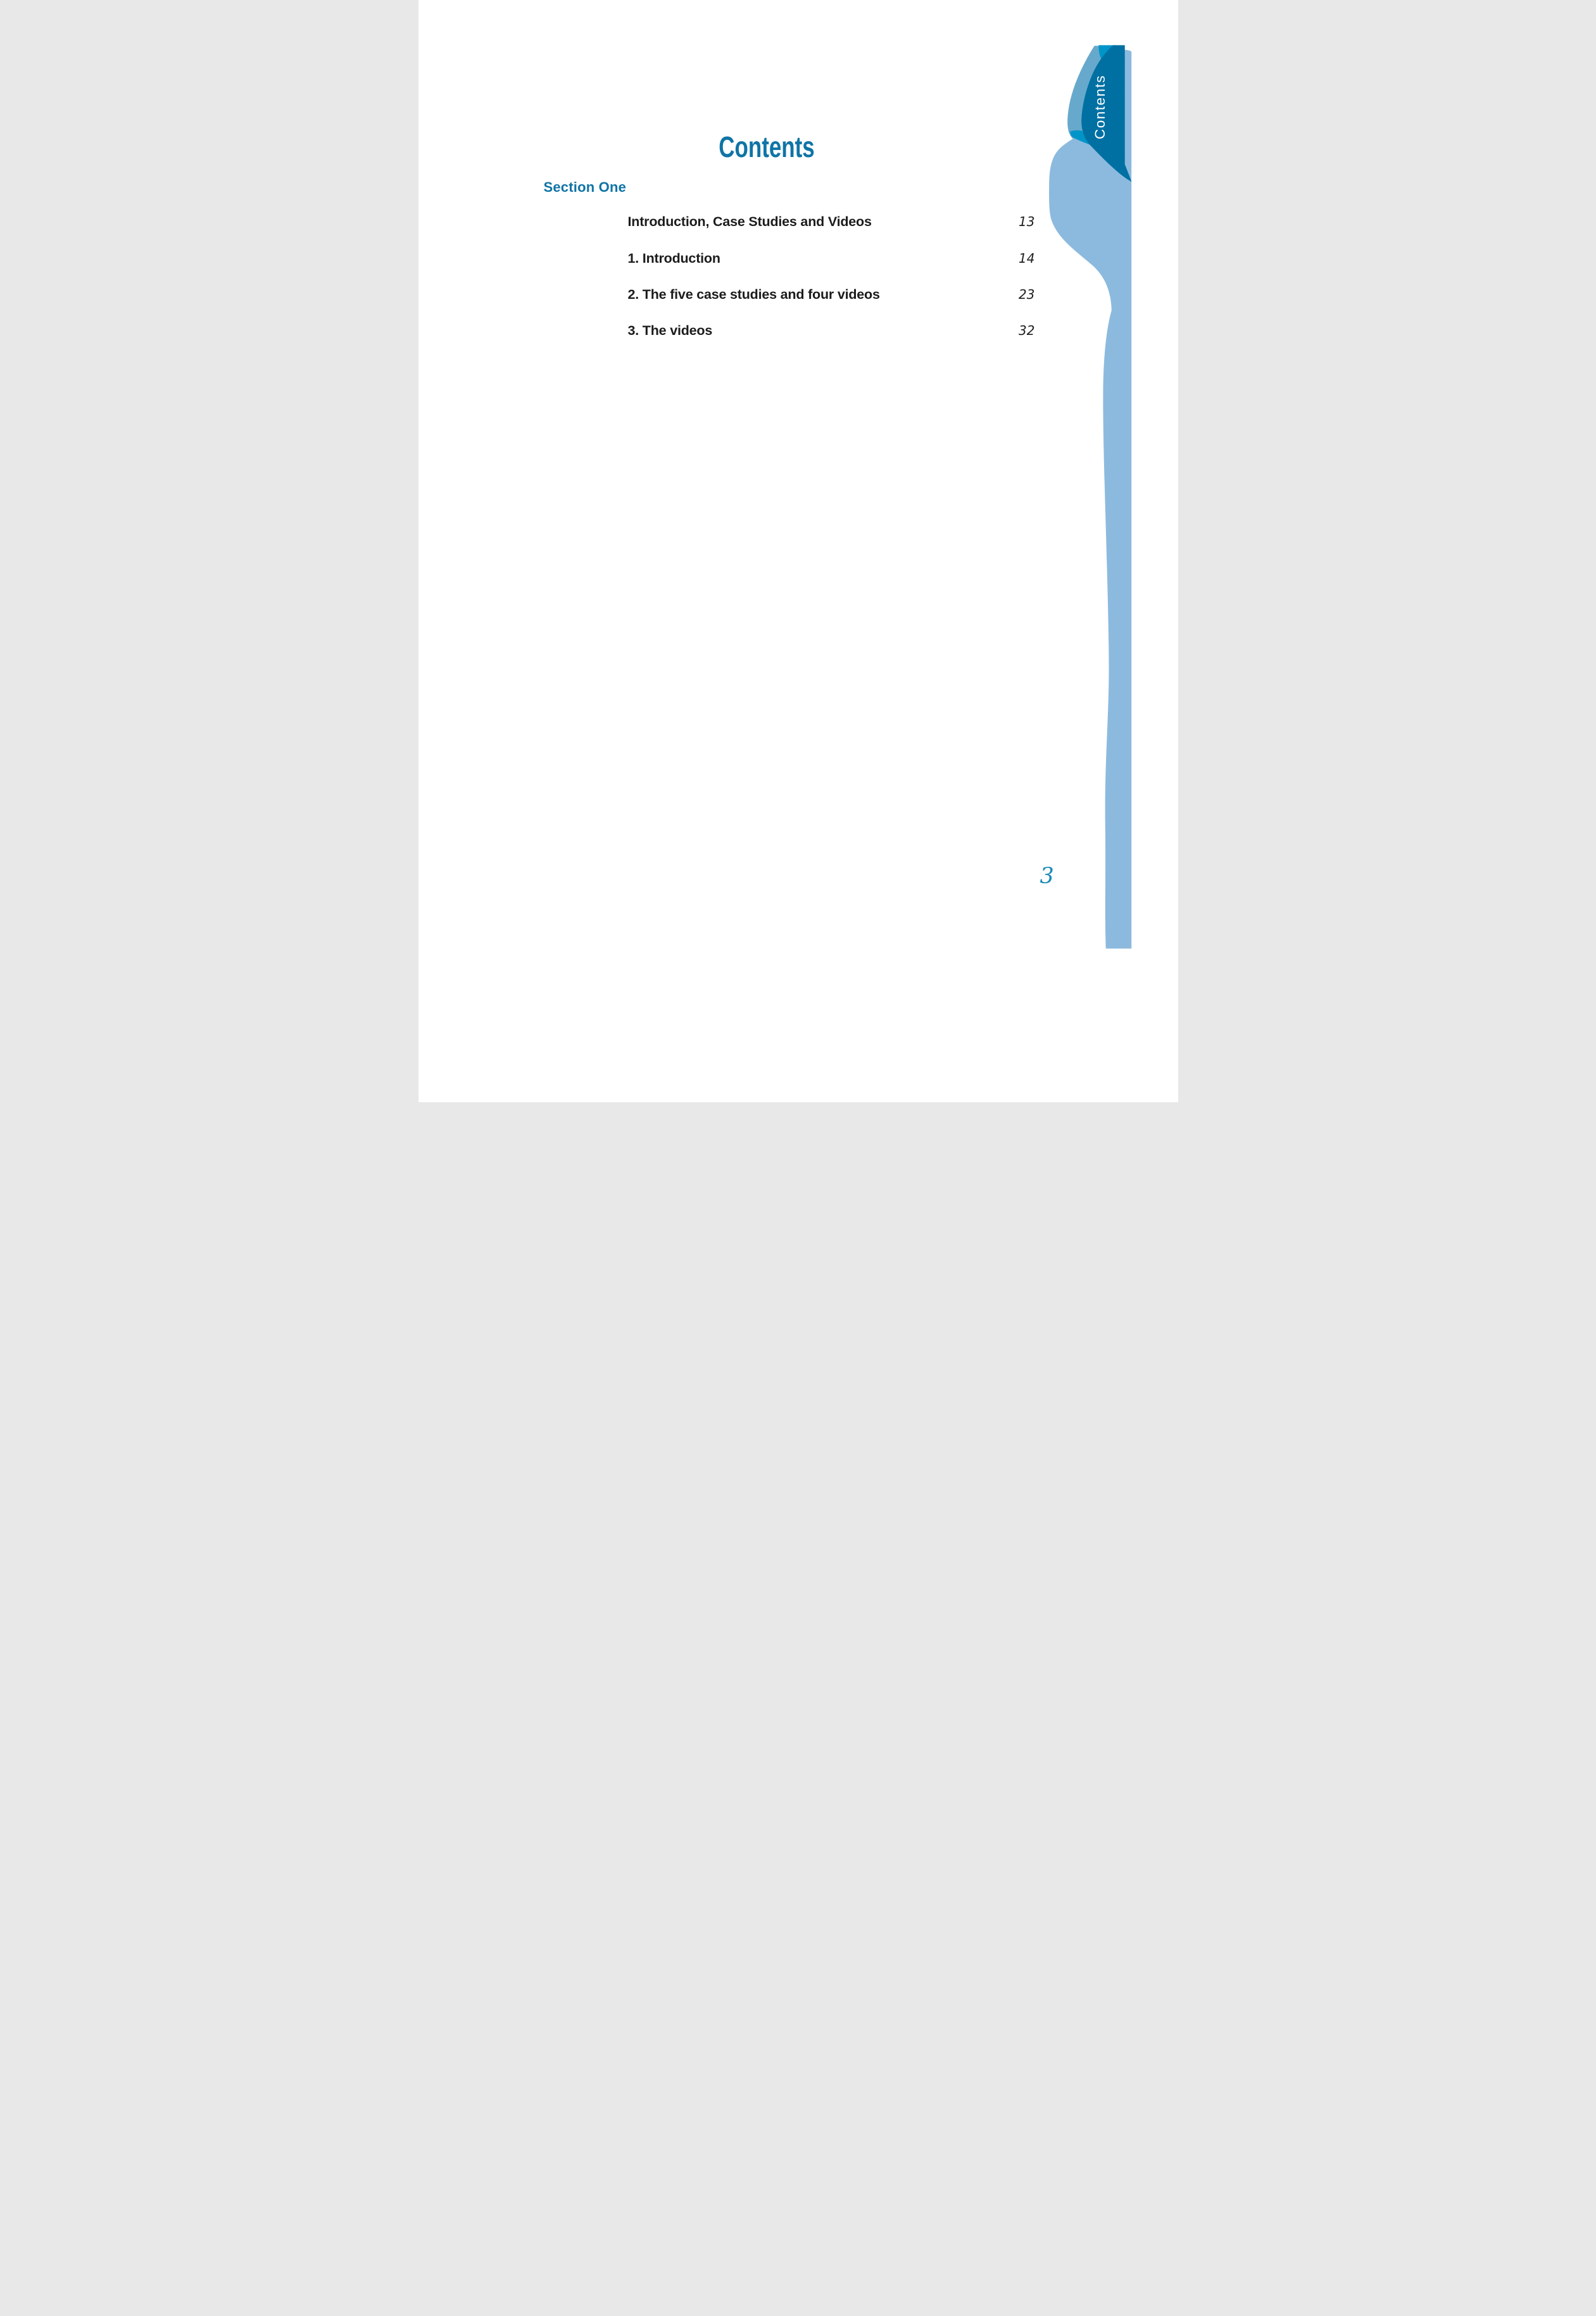 Image resolution: width=1596 pixels, height=2316 pixels. Describe the element at coordinates (1047, 876) in the screenshot. I see `folio-page-number: 3` at that location.